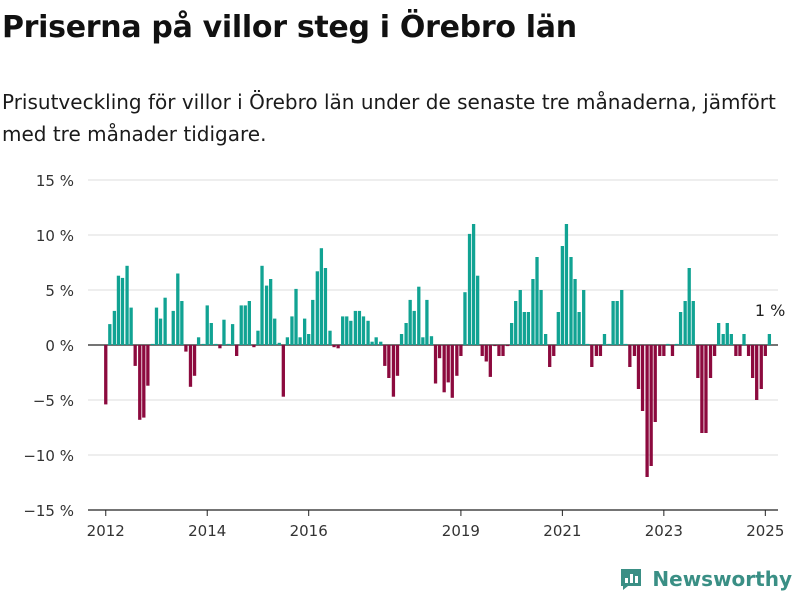 The height and width of the screenshot is (600, 800). What do you see at coordinates (48, 511) in the screenshot?
I see `y-tick-label: −15 %` at bounding box center [48, 511].